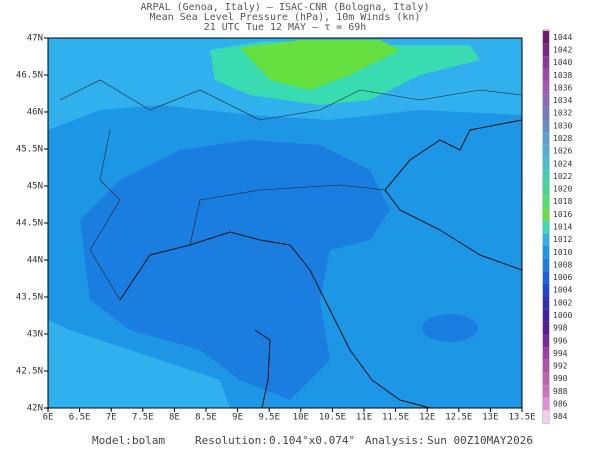  Describe the element at coordinates (112, 440) in the screenshot. I see `footer-label: Model:` at that location.